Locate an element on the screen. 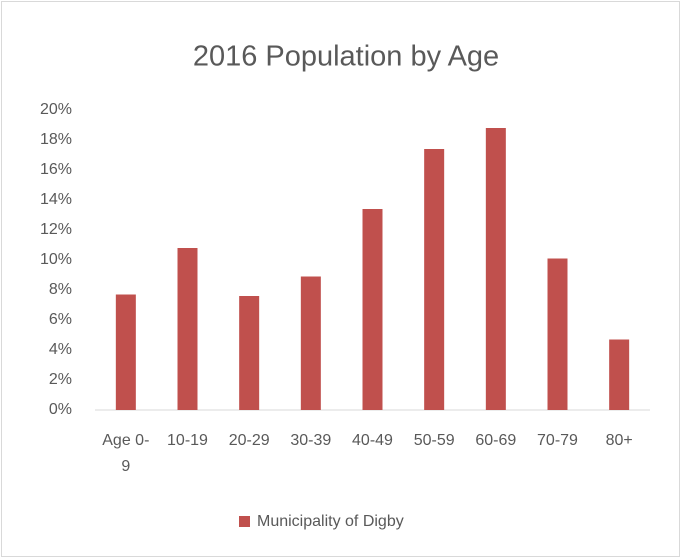 The image size is (681, 558). y-tick-label: 2% is located at coordinates (60, 379).